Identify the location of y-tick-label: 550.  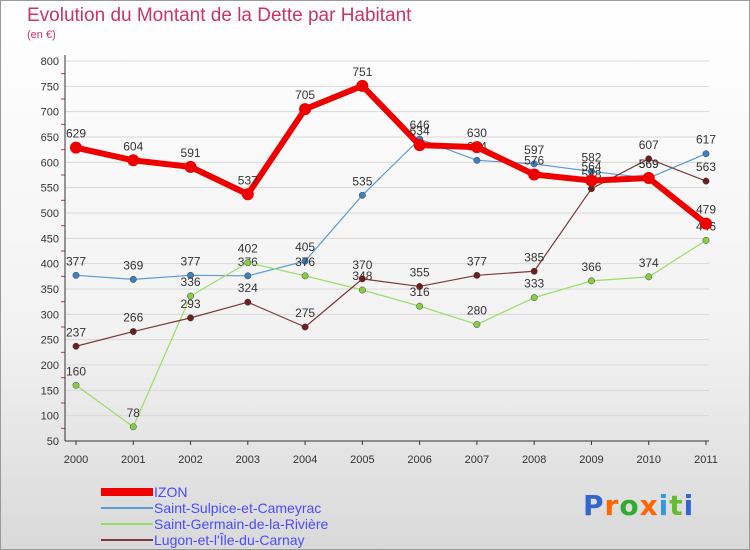
(50, 189).